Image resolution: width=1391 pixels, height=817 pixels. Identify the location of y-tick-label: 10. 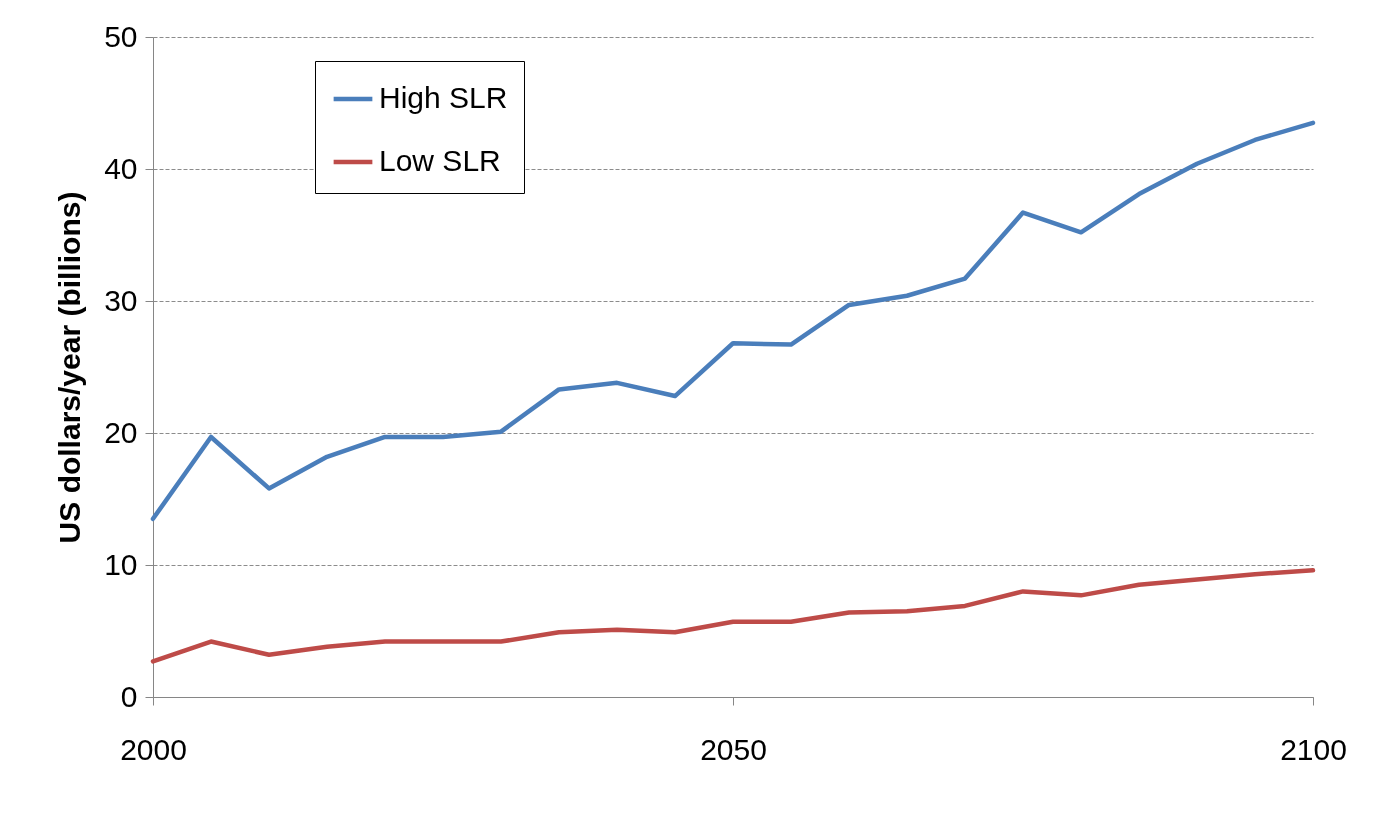
(121, 564).